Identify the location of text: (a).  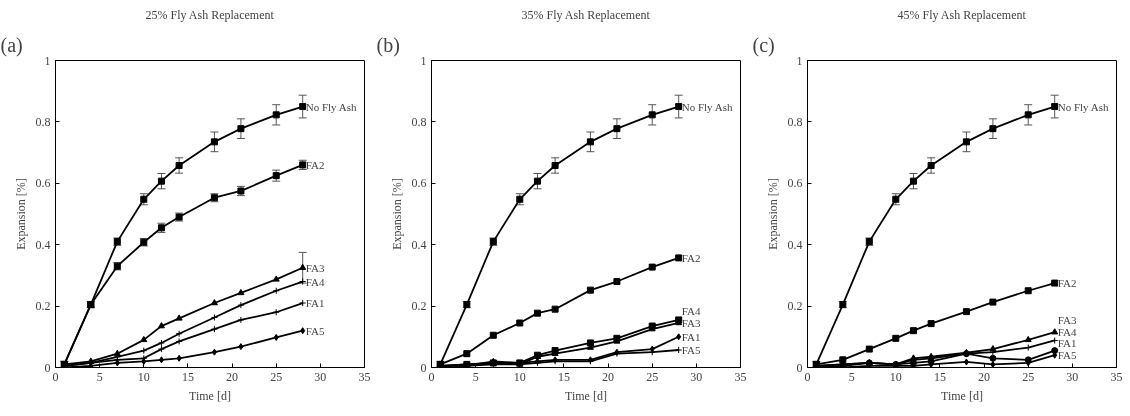
(11, 45).